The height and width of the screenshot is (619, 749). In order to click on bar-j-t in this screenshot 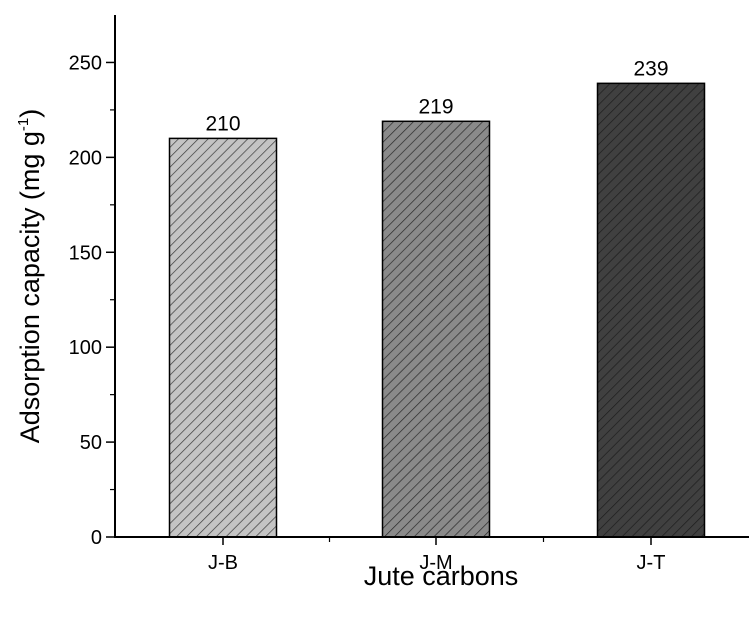, I will do `click(651, 310)`.